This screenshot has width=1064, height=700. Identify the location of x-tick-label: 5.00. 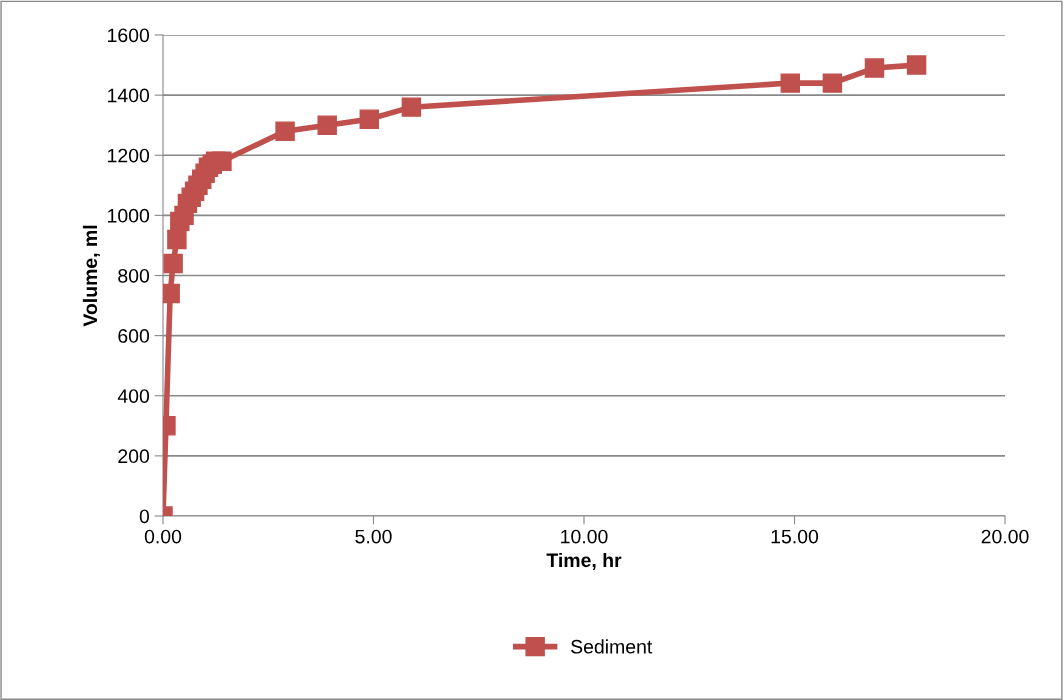
(373, 536).